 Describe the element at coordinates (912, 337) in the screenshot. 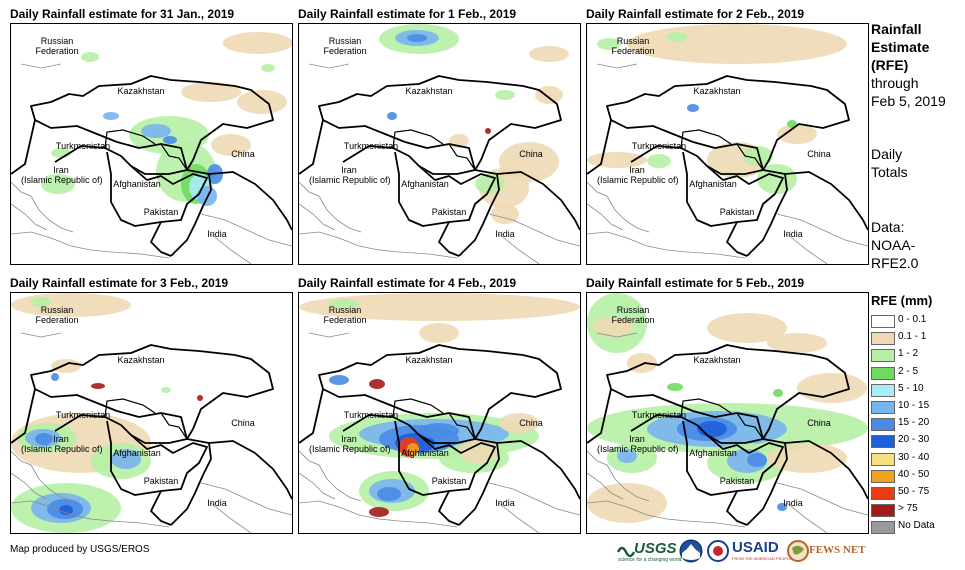

I see `legend-label: 0.1 - 1` at that location.